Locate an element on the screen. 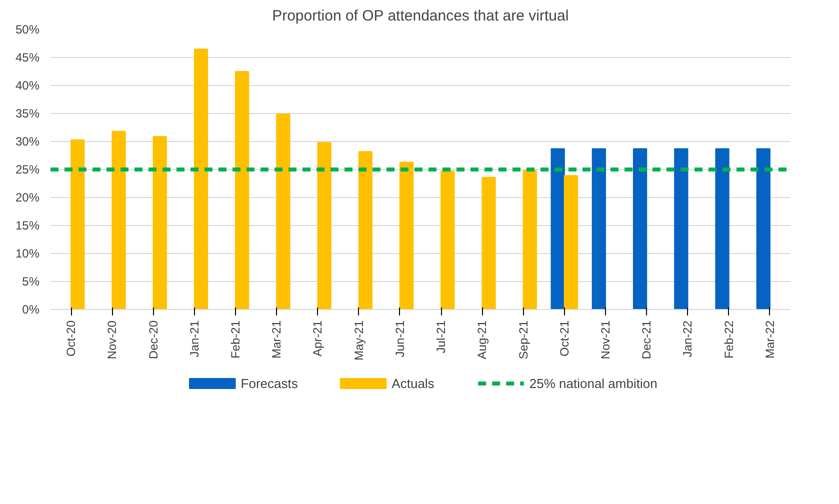  y-tick-label: 45% is located at coordinates (27, 57).